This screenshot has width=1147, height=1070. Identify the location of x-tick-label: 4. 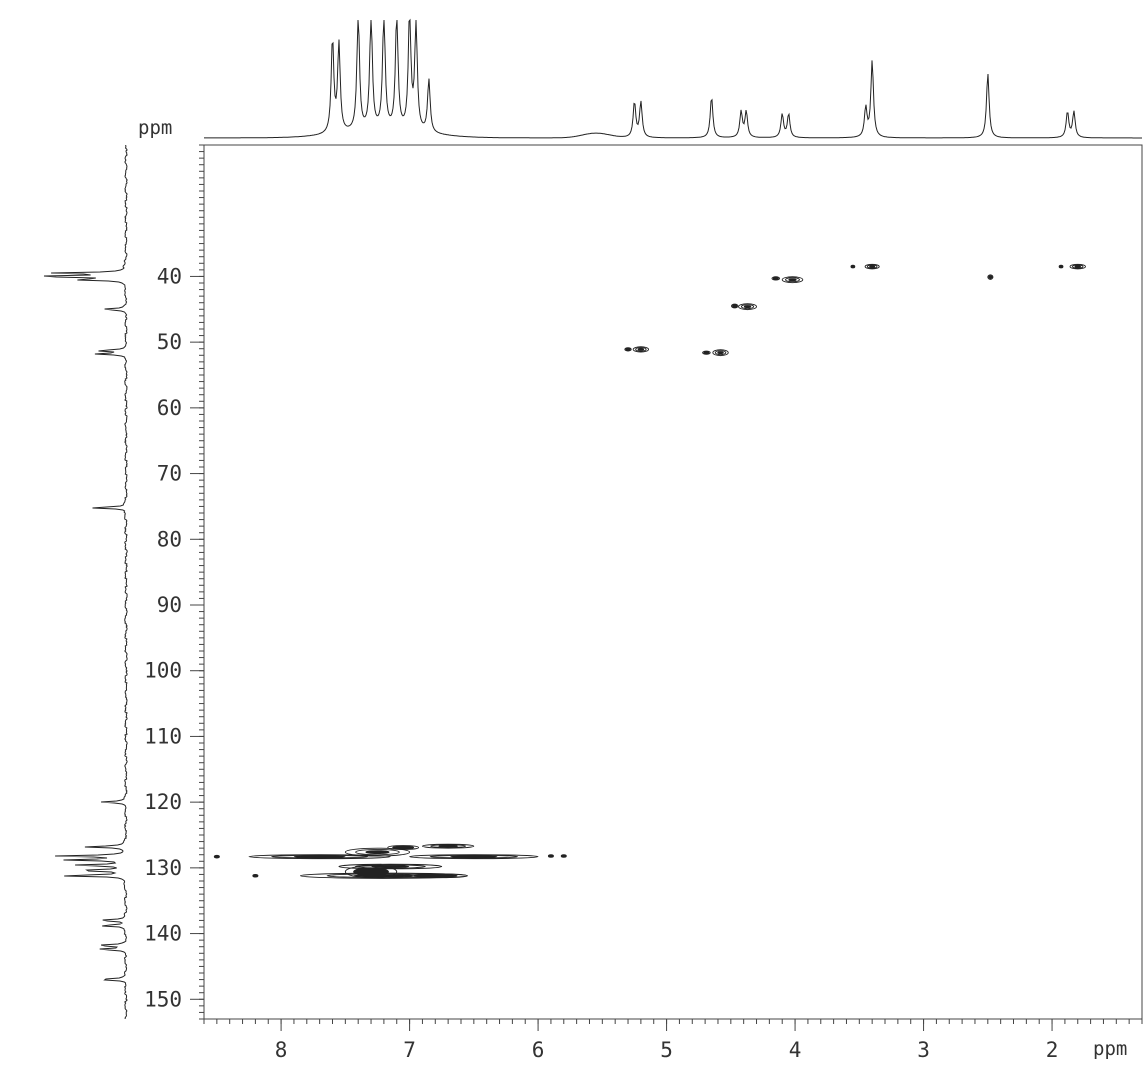
(795, 1050).